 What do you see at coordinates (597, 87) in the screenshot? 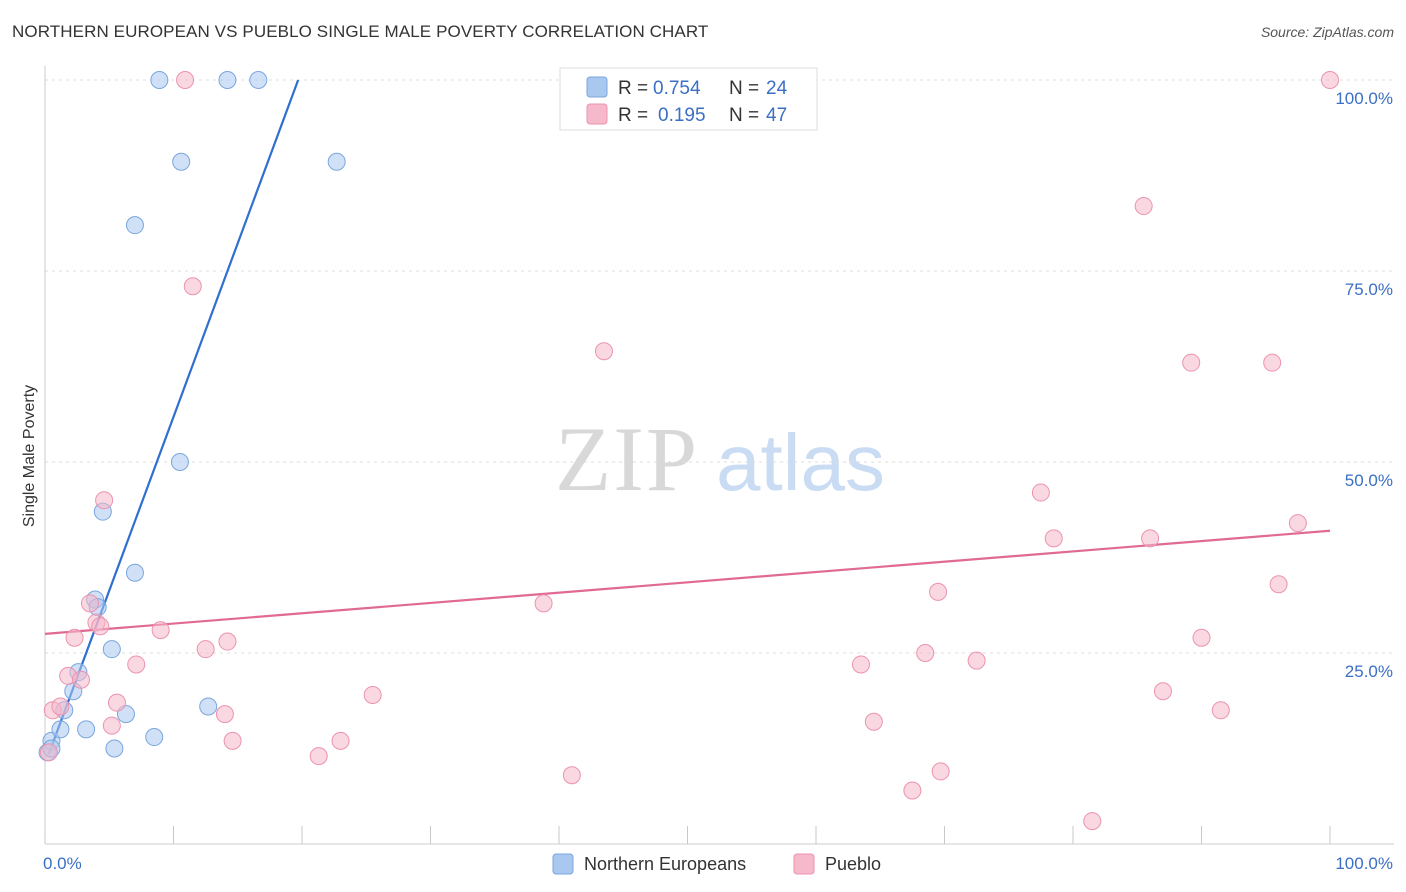
I see `legend-swatch-northern-europeans` at bounding box center [597, 87].